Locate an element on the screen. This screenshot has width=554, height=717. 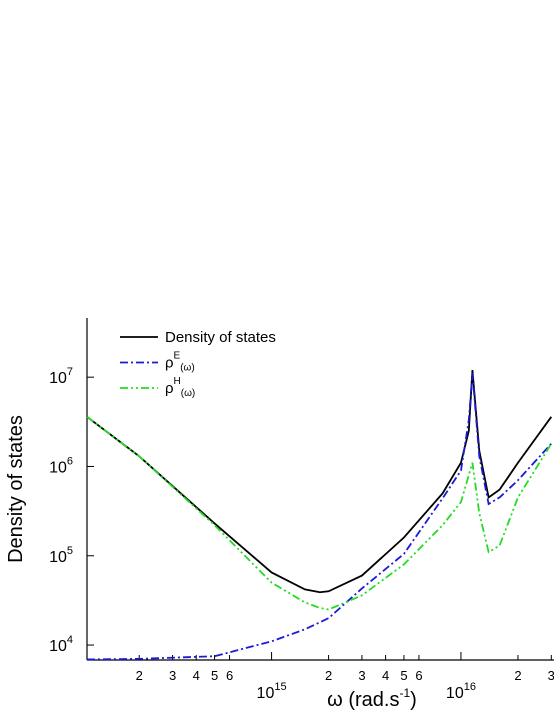
y-tick-label: 10⁷ is located at coordinates (61, 376).